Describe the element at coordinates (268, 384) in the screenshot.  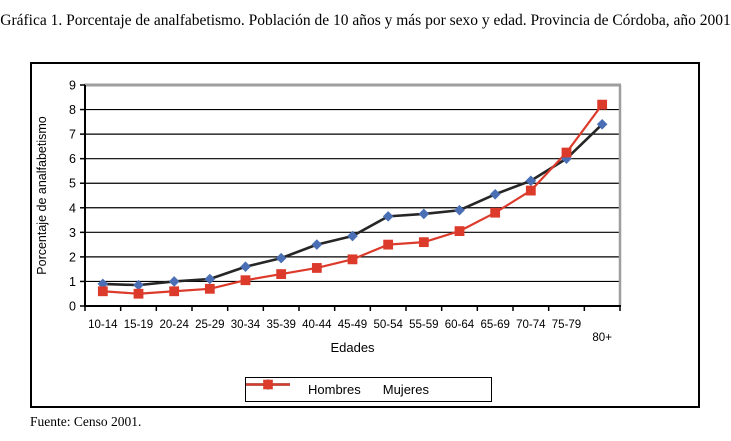
I see `mujeres-line-marker-icon` at that location.